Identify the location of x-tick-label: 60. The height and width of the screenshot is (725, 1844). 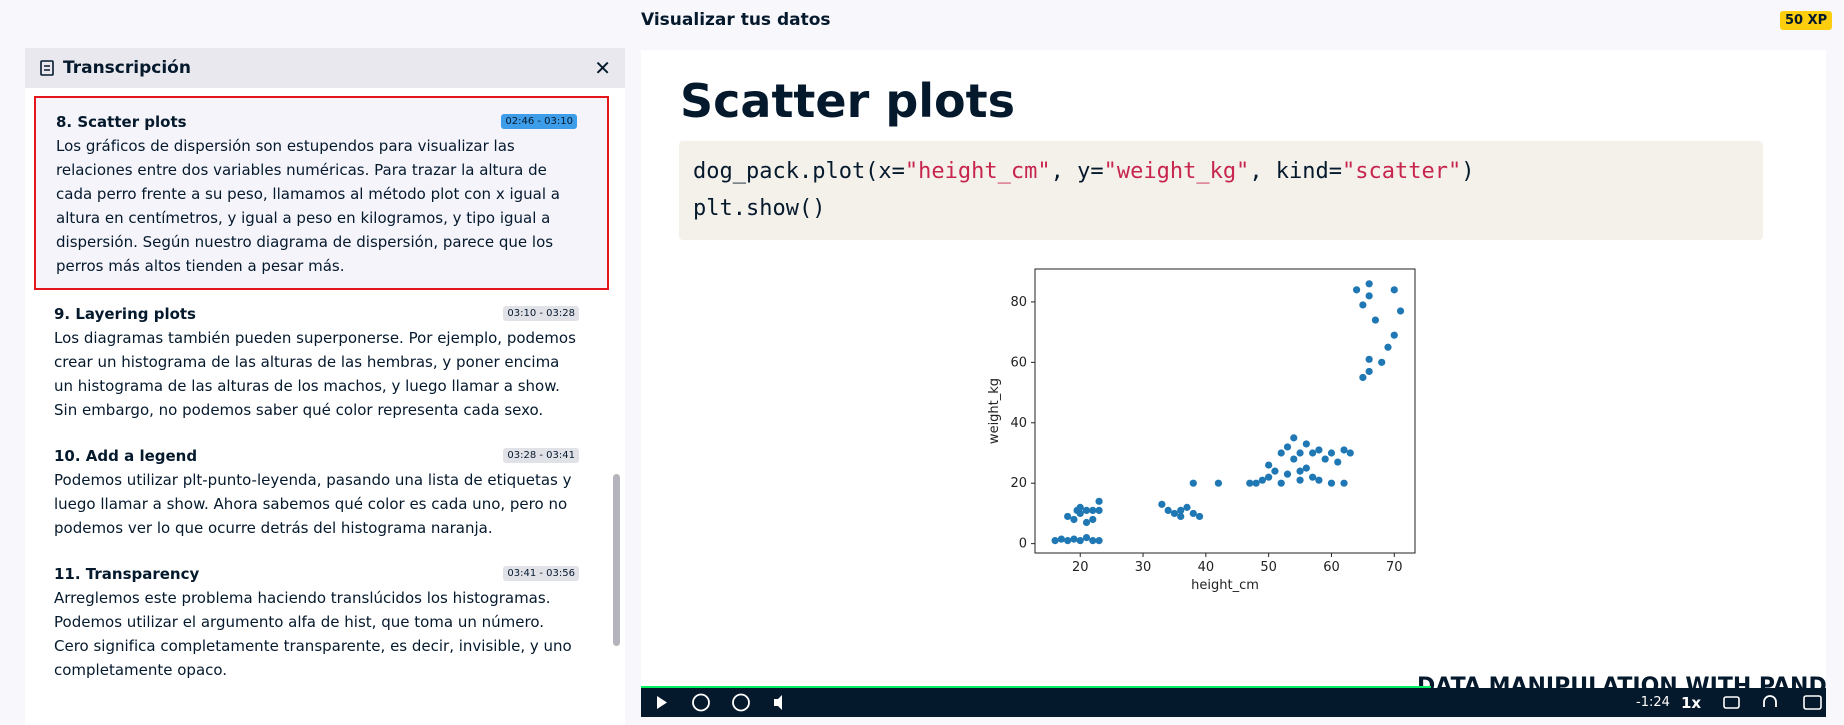
(1331, 567).